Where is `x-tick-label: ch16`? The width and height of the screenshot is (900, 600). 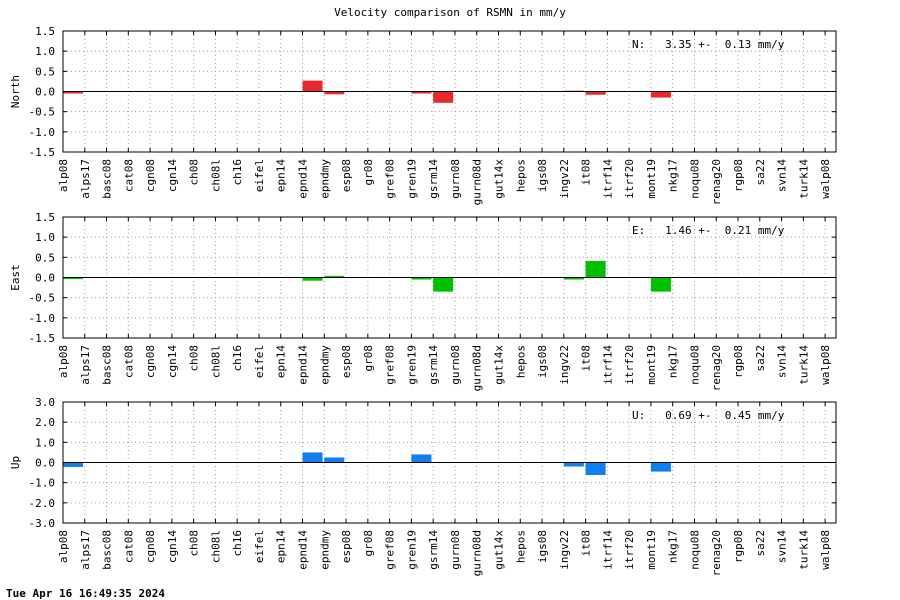
x-tick-label: ch16 is located at coordinates (237, 543).